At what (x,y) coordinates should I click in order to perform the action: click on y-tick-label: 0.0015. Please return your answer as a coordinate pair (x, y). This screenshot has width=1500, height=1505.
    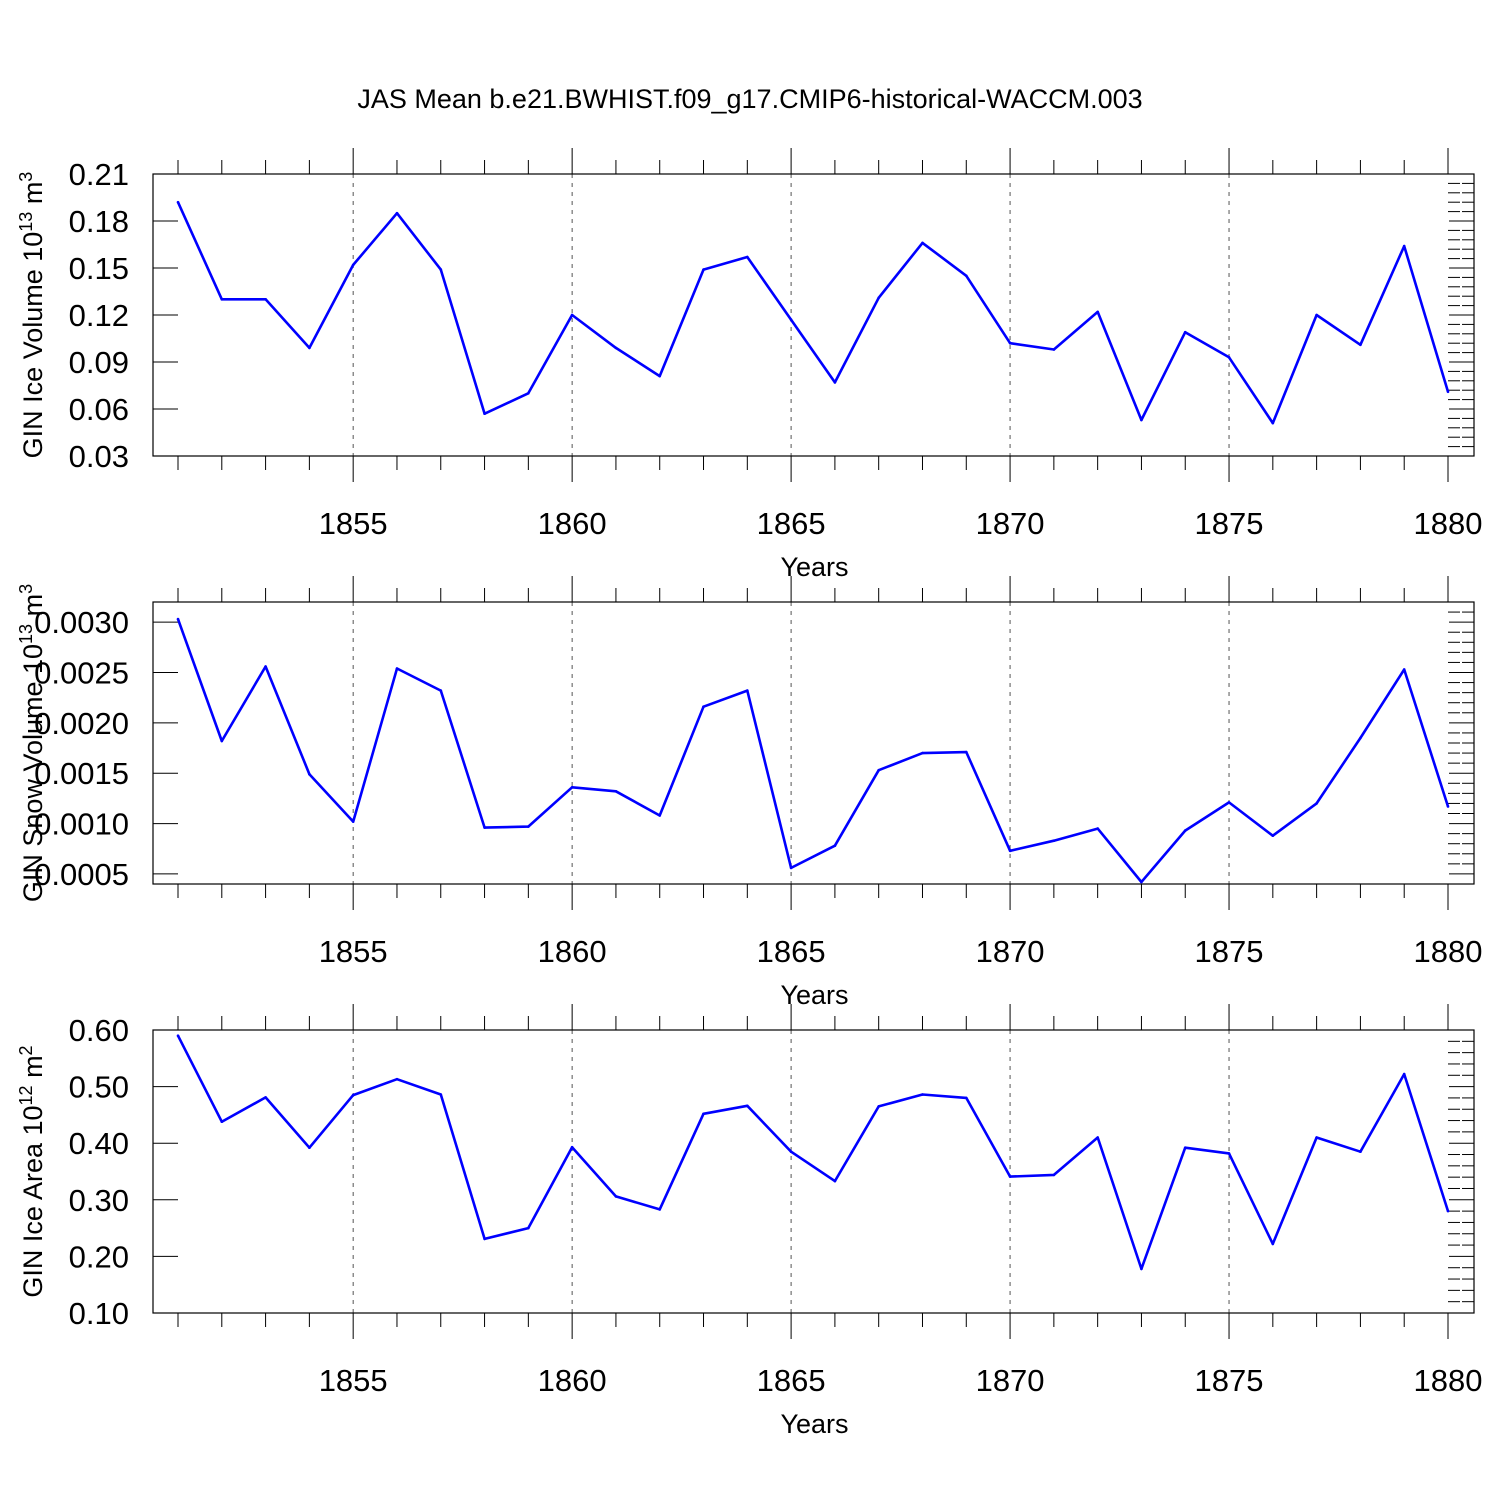
    Looking at the image, I should click on (81, 773).